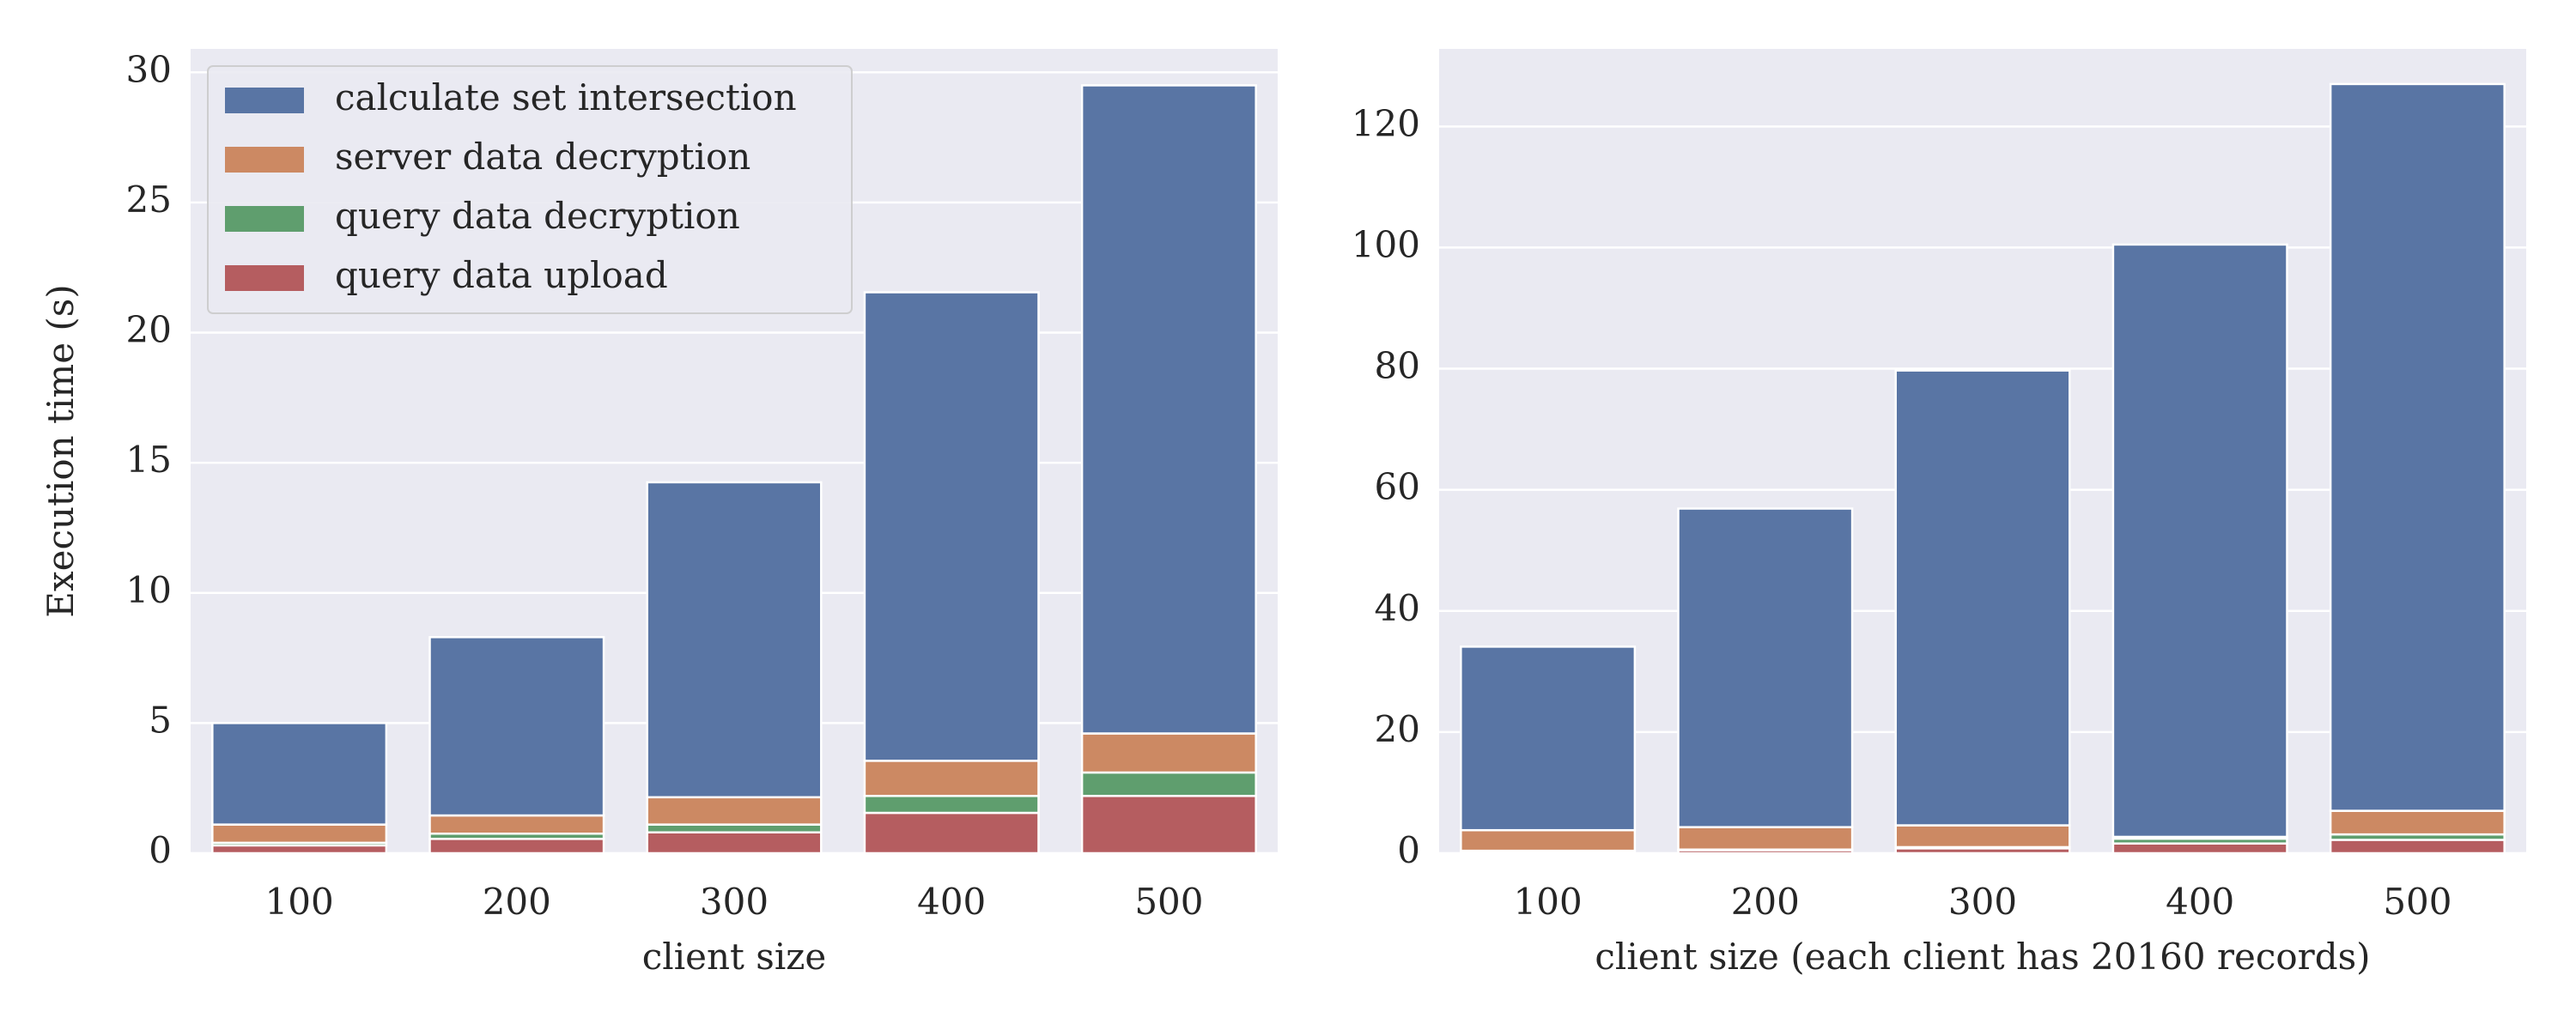 The image size is (2576, 1030). I want to click on legend-label: server data decryption, so click(543, 157).